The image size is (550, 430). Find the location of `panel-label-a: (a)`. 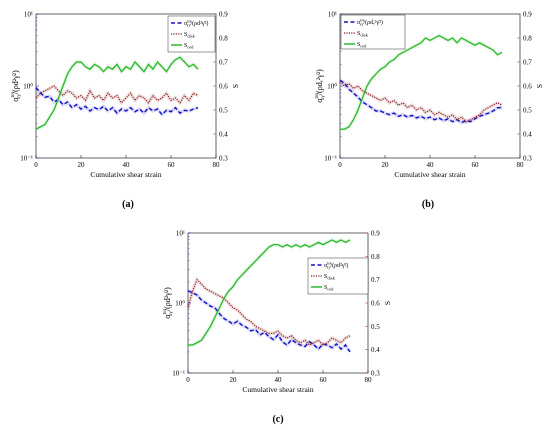

panel-label-a: (a) is located at coordinates (128, 204).